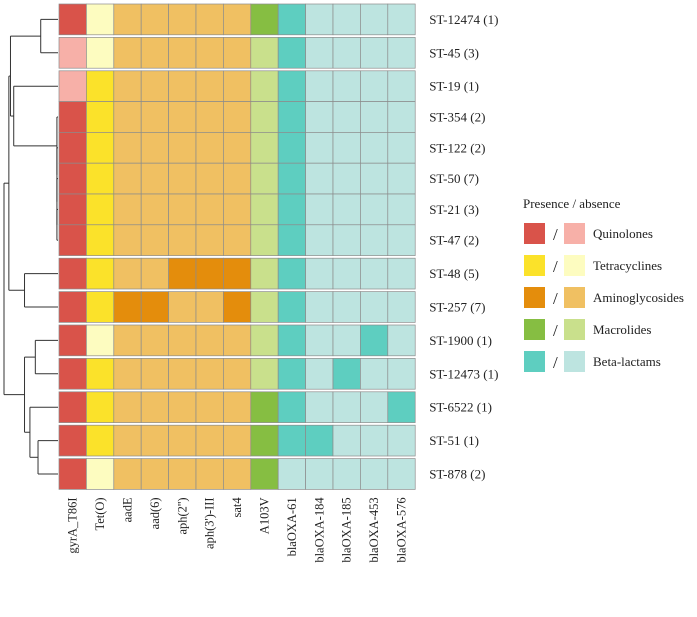 The height and width of the screenshot is (617, 697). What do you see at coordinates (155, 513) in the screenshot?
I see `column-label: aad(6)` at bounding box center [155, 513].